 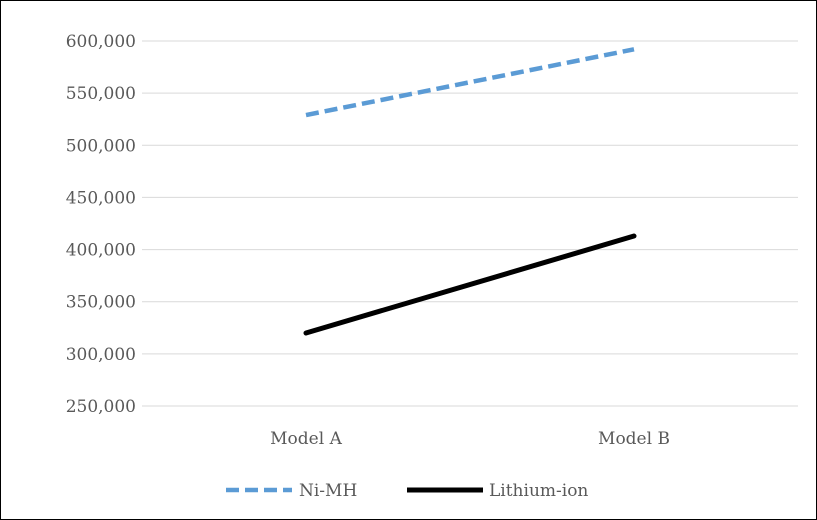 What do you see at coordinates (101, 94) in the screenshot?
I see `y-tick-label: 550,000` at bounding box center [101, 94].